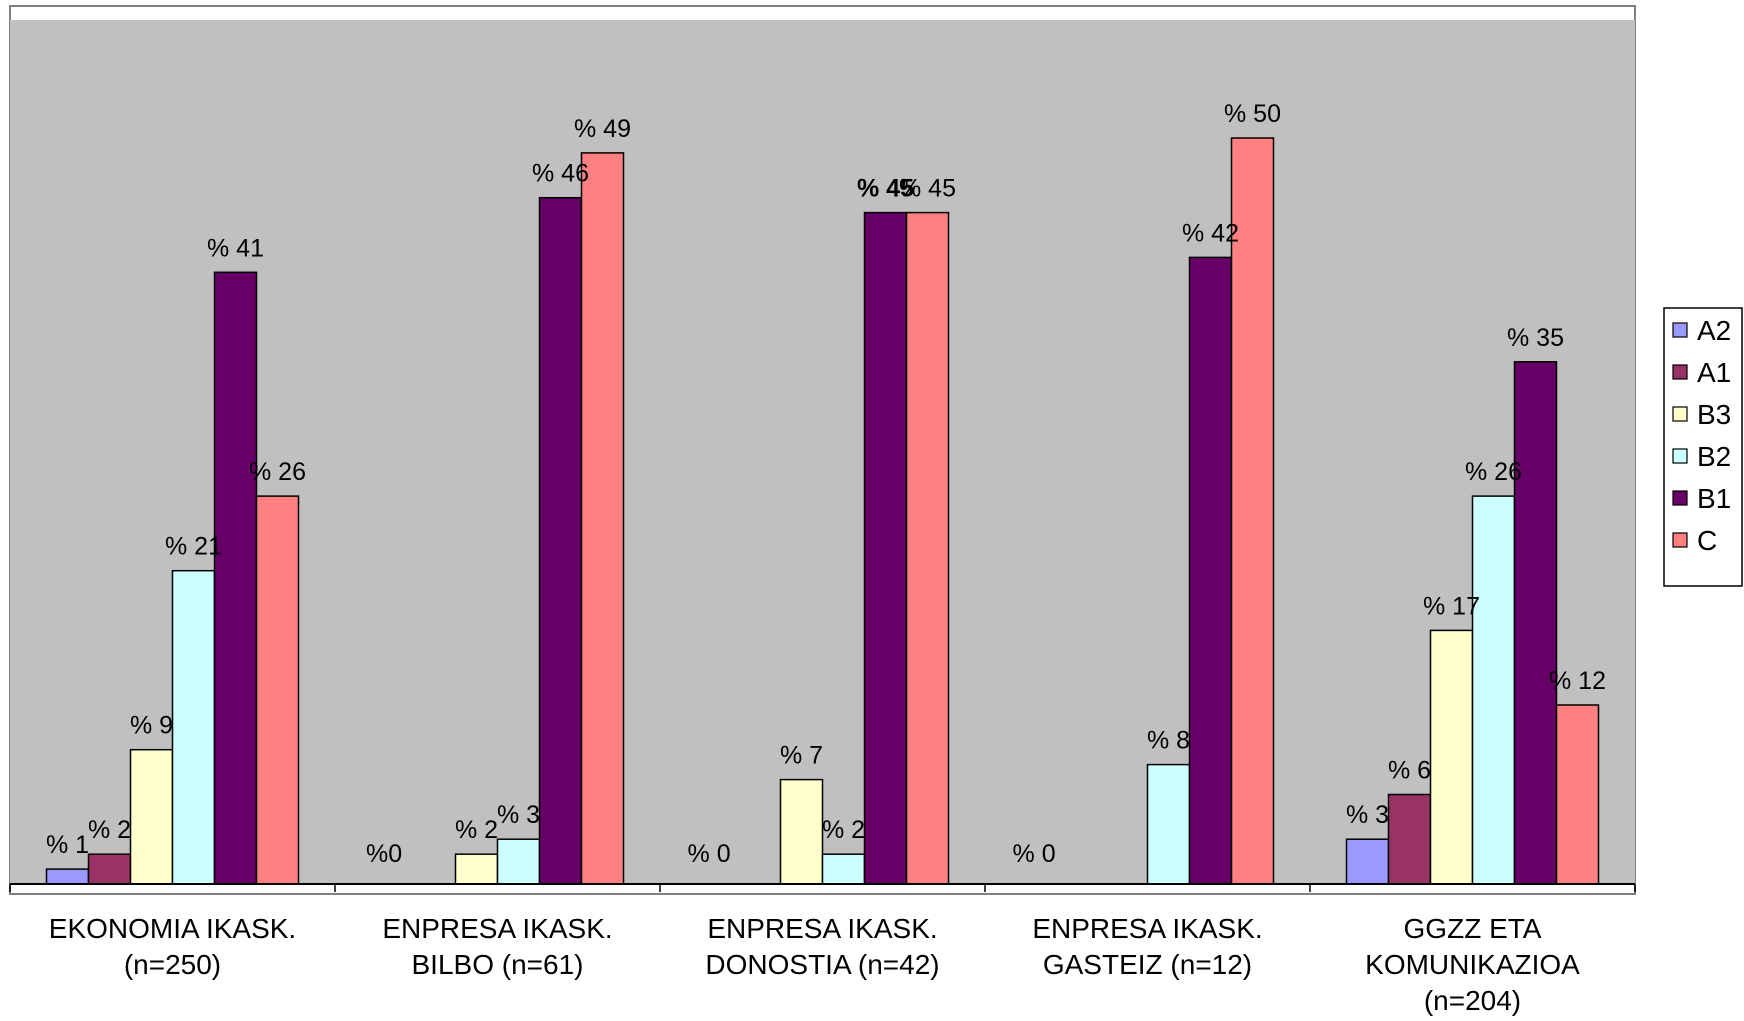  Describe the element at coordinates (560, 540) in the screenshot. I see `bar-b1-cat2` at that location.